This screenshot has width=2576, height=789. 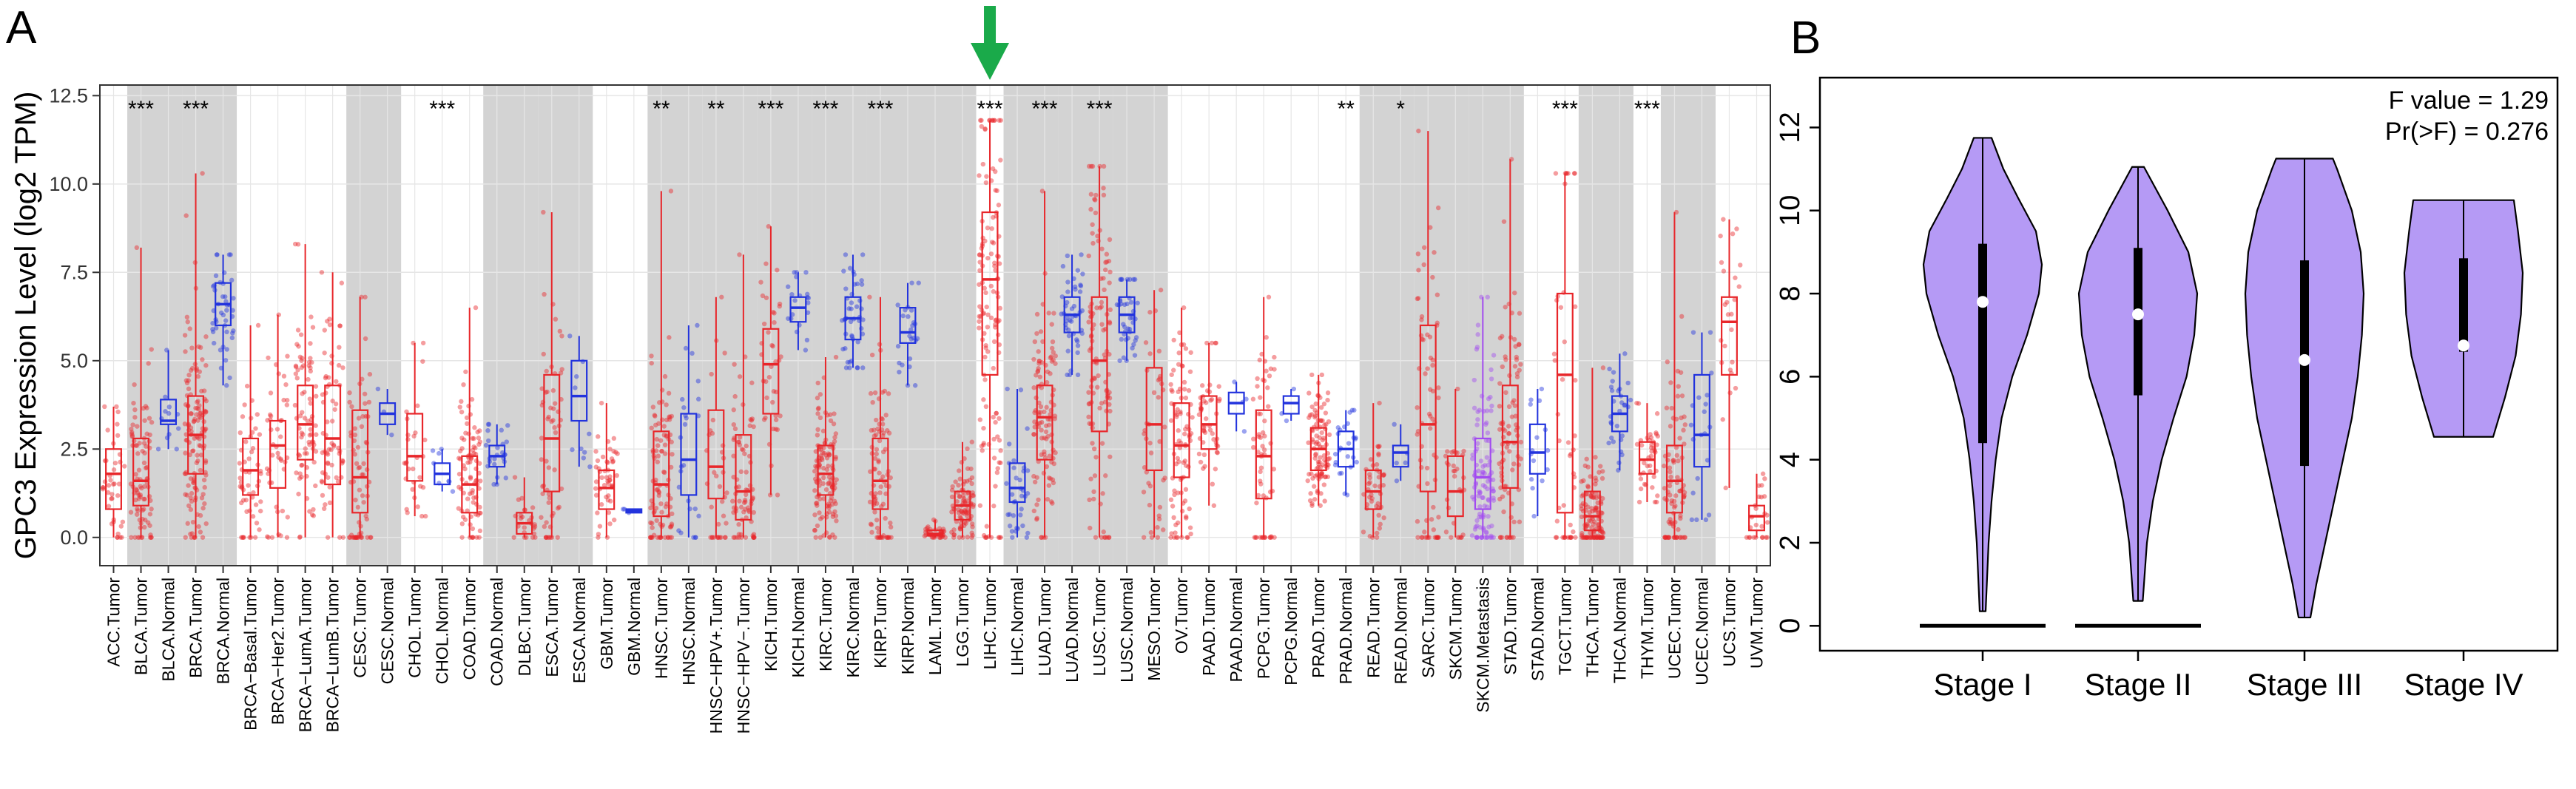 I want to click on x-tick-label: KICH.Tumor, so click(x=770, y=624).